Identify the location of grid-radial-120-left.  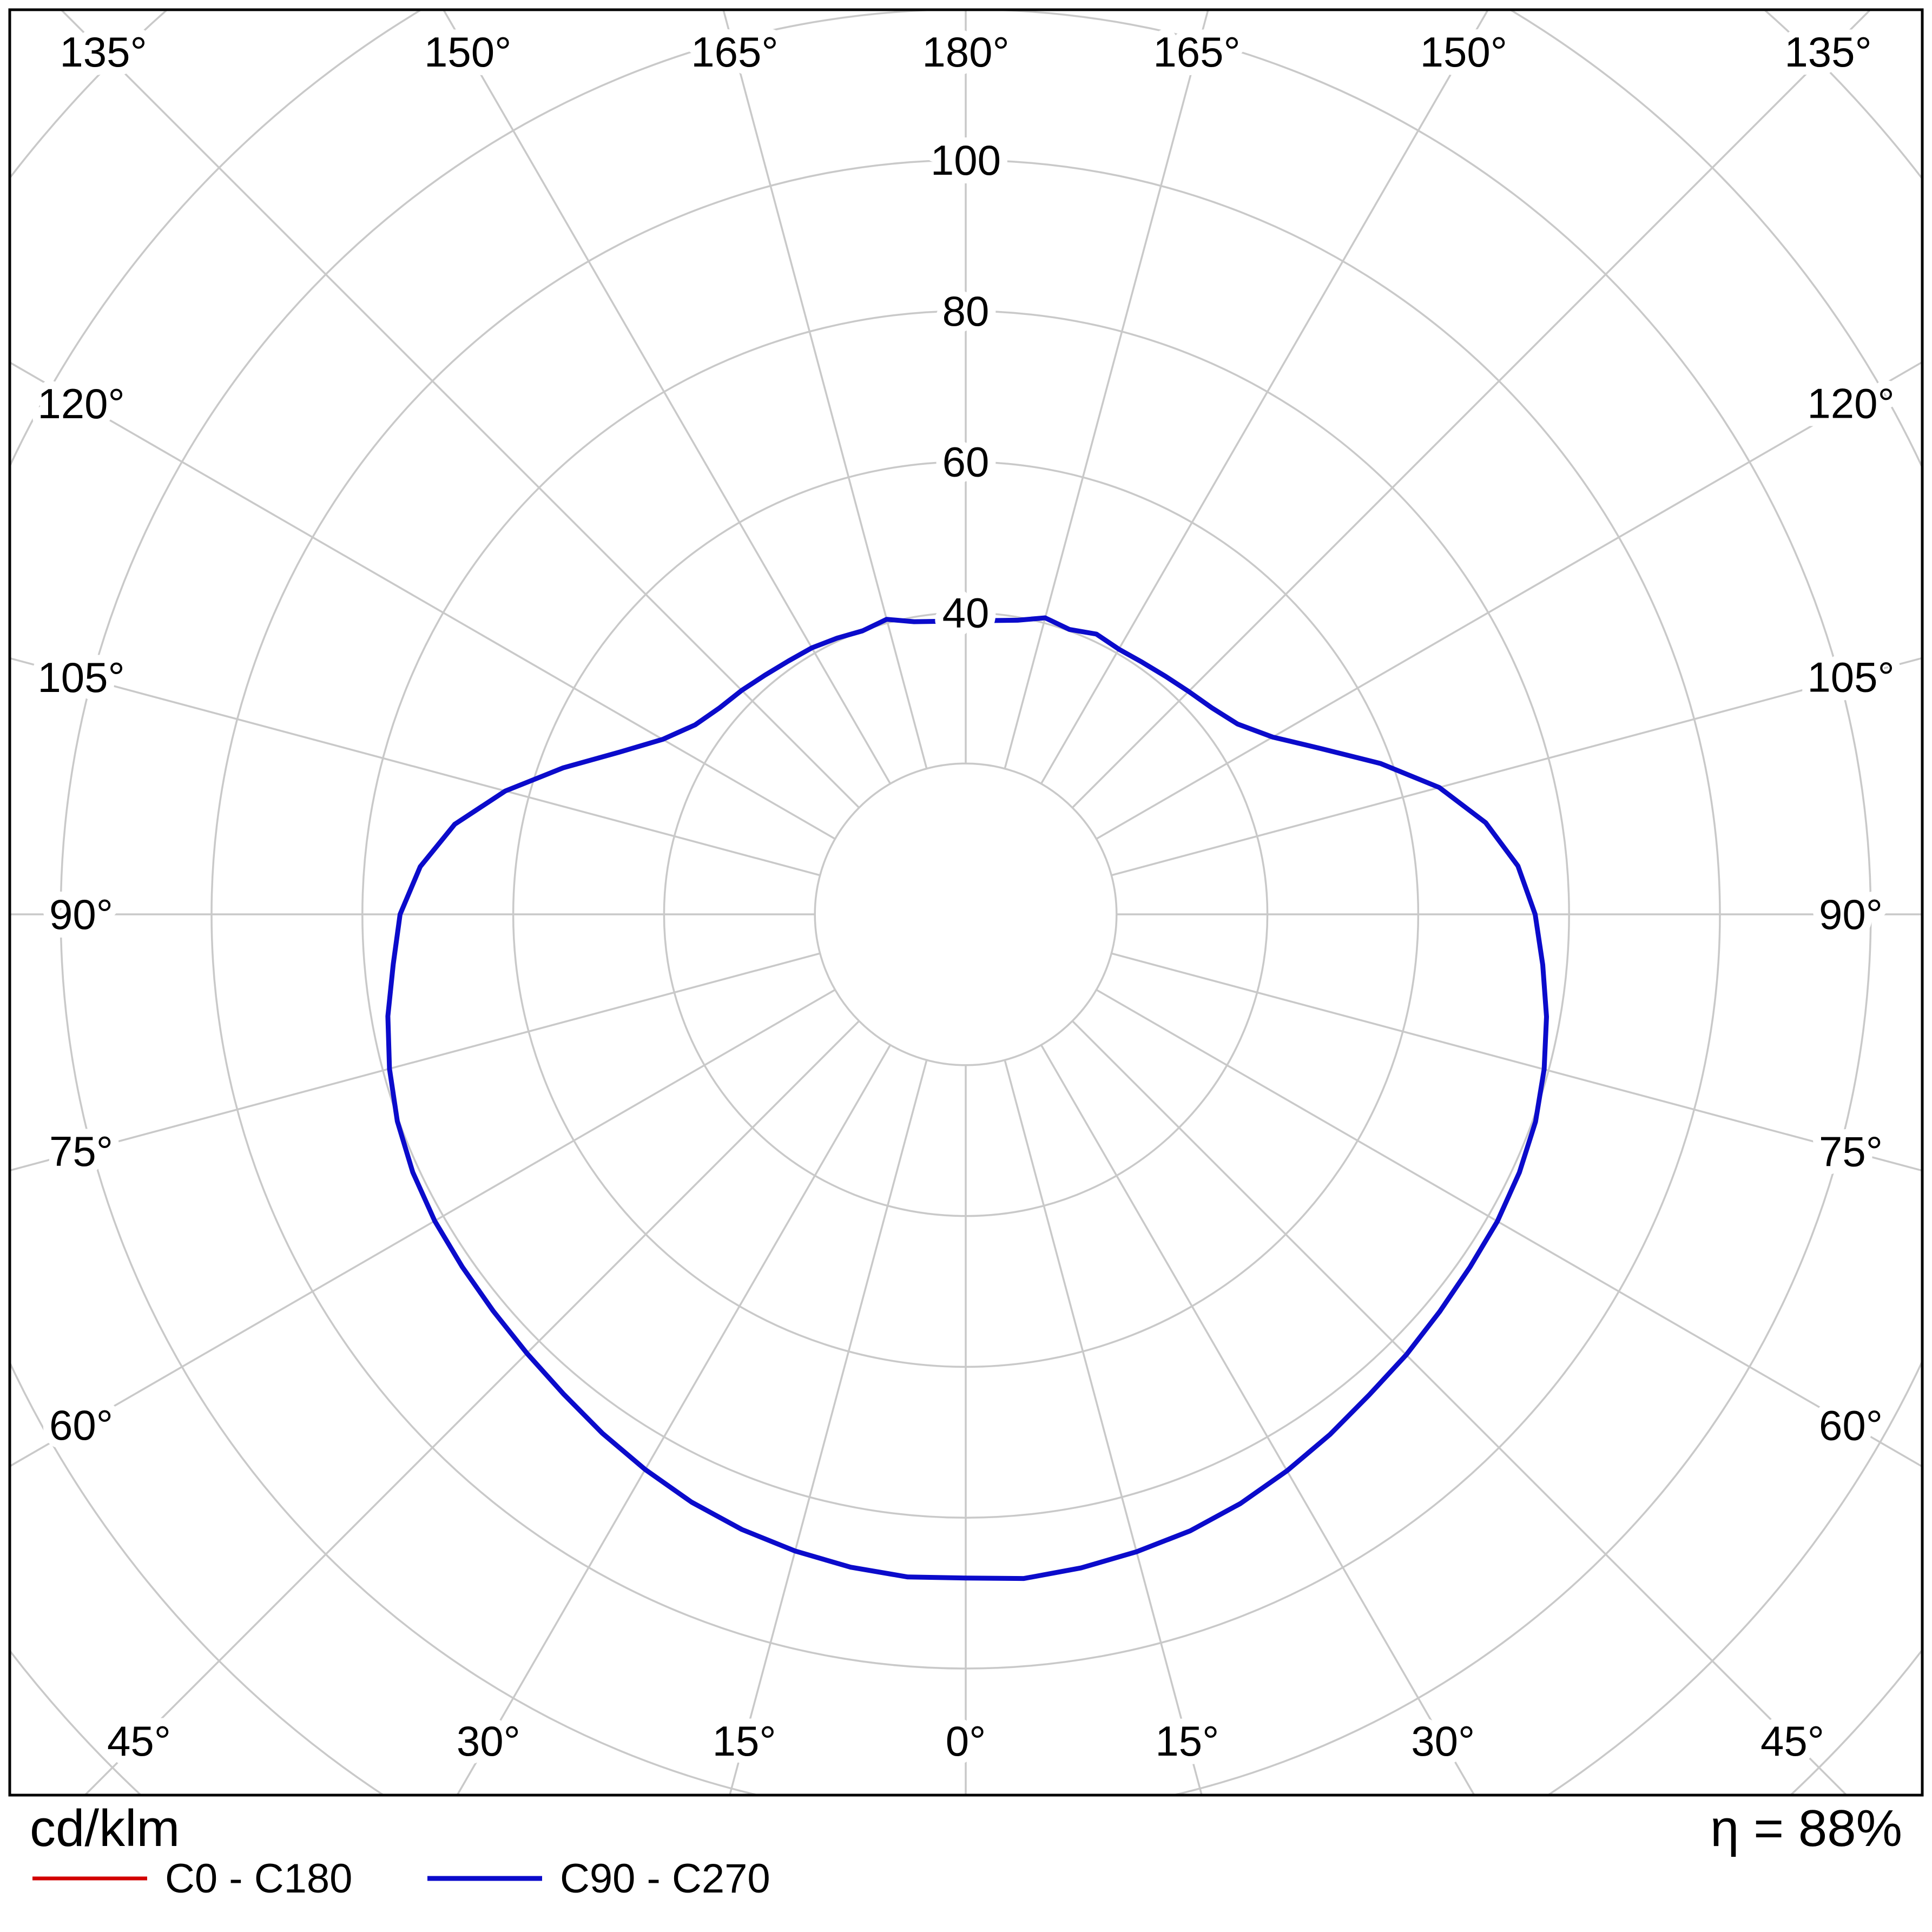
(423, 600).